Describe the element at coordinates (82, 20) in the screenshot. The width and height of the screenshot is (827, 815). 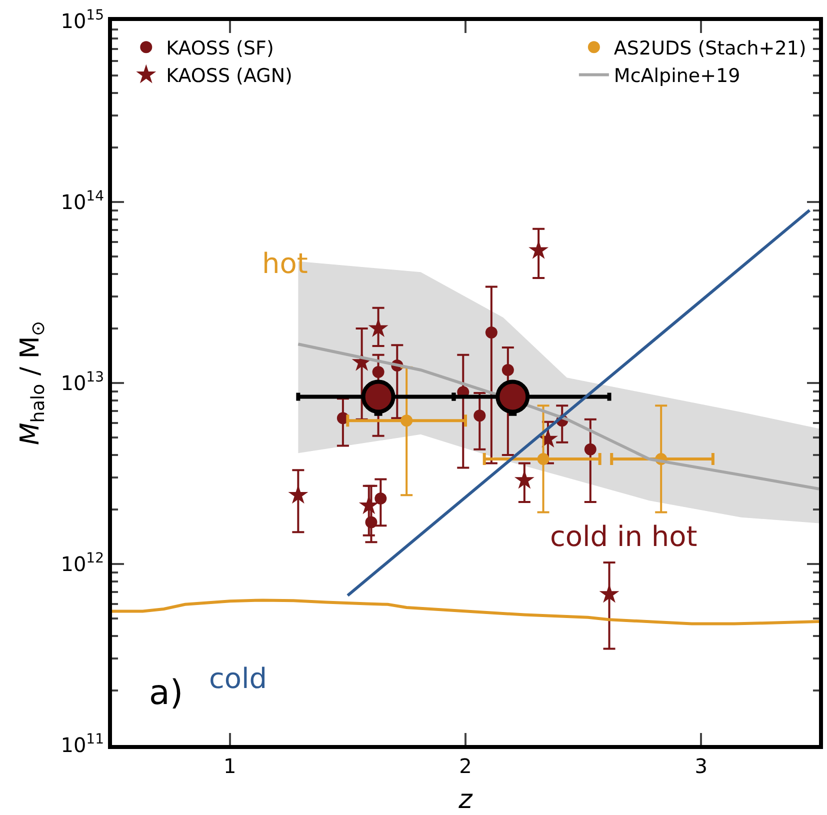
I see `y-tick-label: 10$^{15}$` at that location.